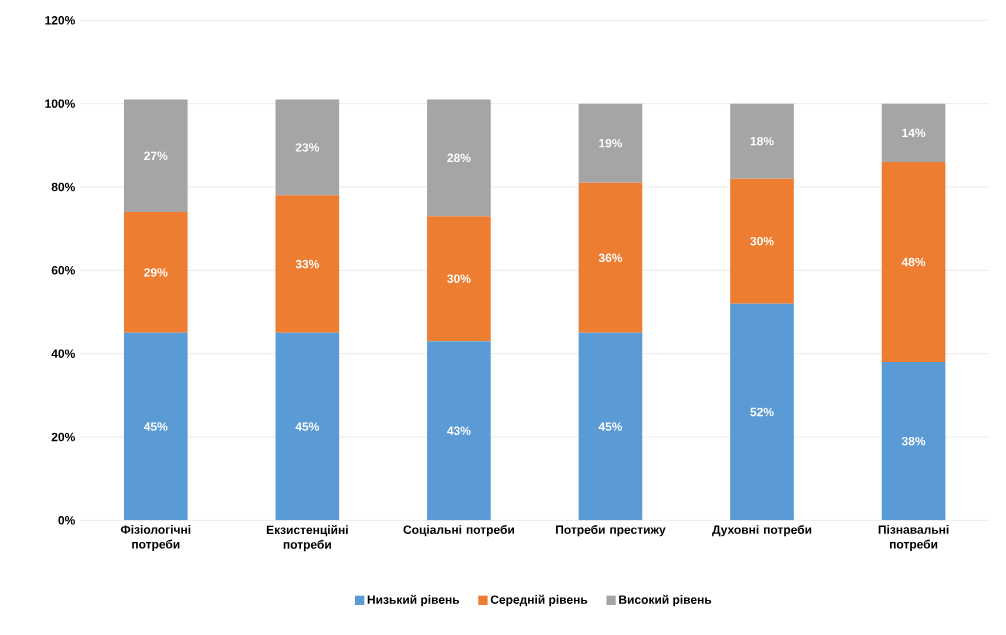 Image resolution: width=1006 pixels, height=635 pixels. I want to click on y-tick-label: 20%, so click(63, 437).